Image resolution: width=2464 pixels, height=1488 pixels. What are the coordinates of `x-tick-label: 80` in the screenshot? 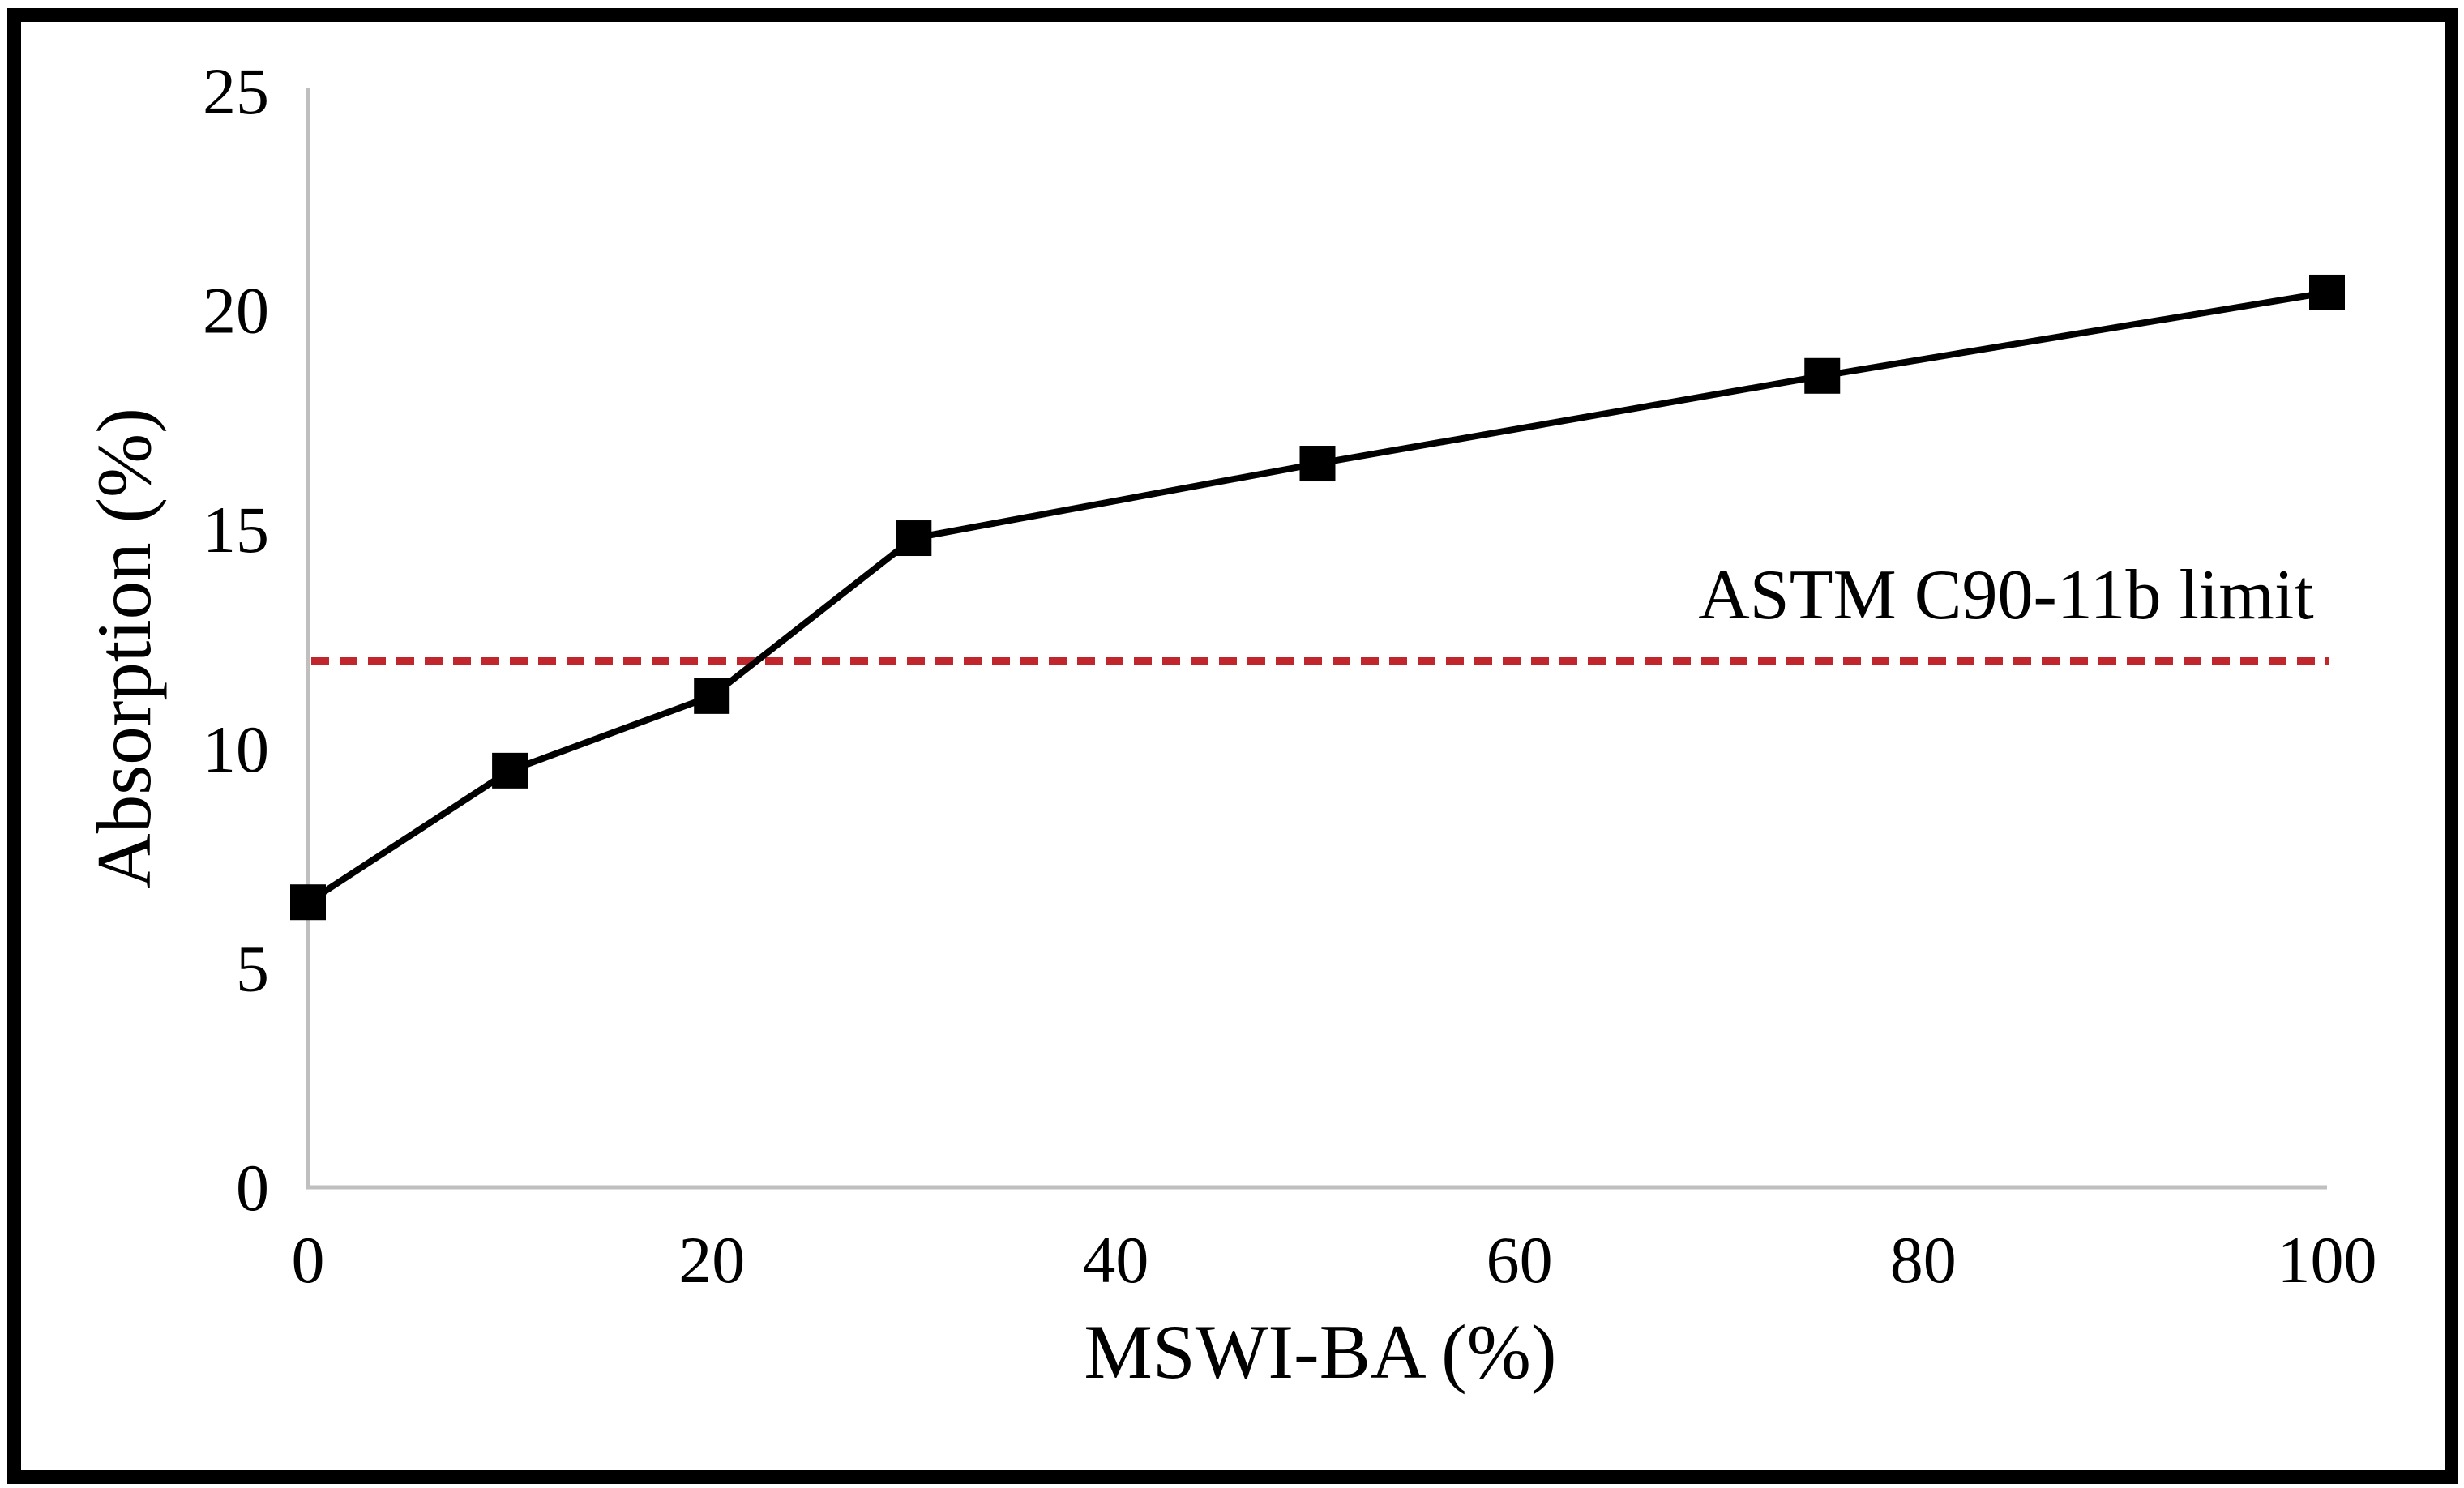 It's located at (1923, 1260).